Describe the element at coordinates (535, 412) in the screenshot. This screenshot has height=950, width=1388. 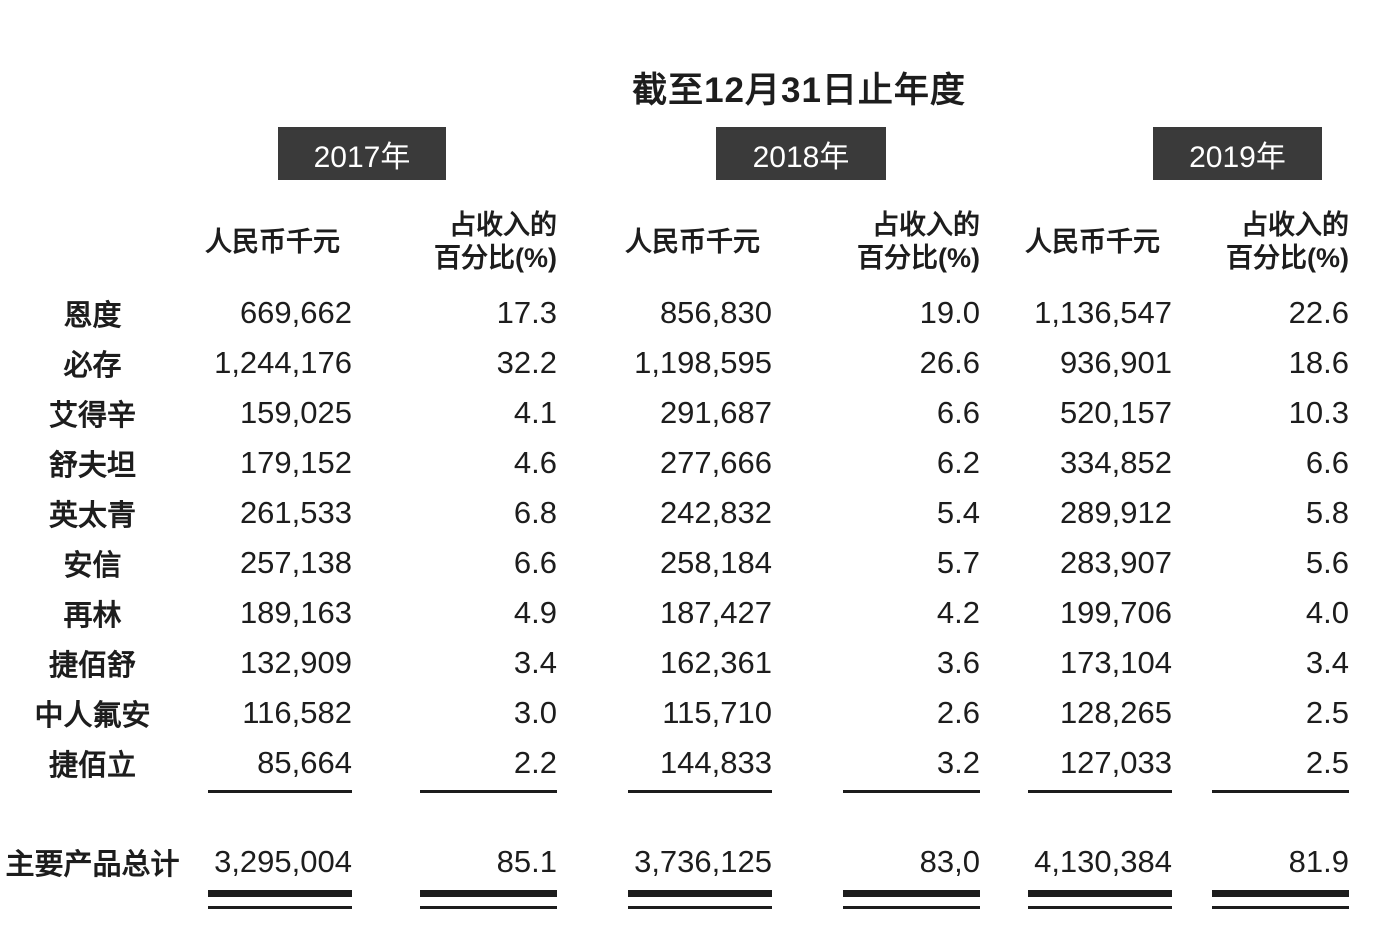
I see `pct-2017: 4.1` at that location.